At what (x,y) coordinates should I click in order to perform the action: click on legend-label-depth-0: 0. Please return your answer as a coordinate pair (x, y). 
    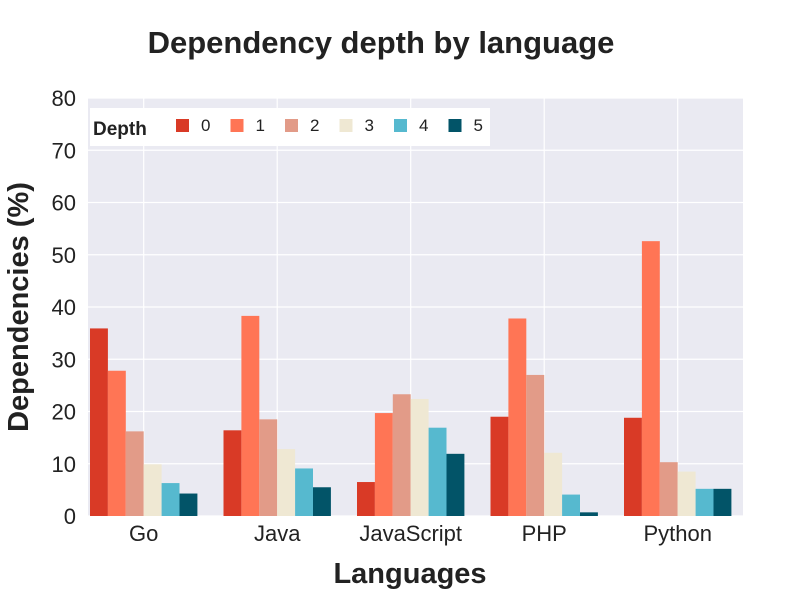
    Looking at the image, I should click on (205, 125).